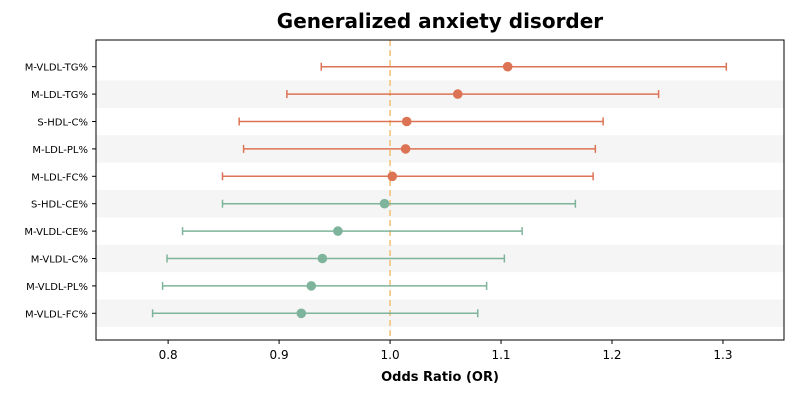  I want to click on y-tick-label: M-VLDL-TG%, so click(56, 68).